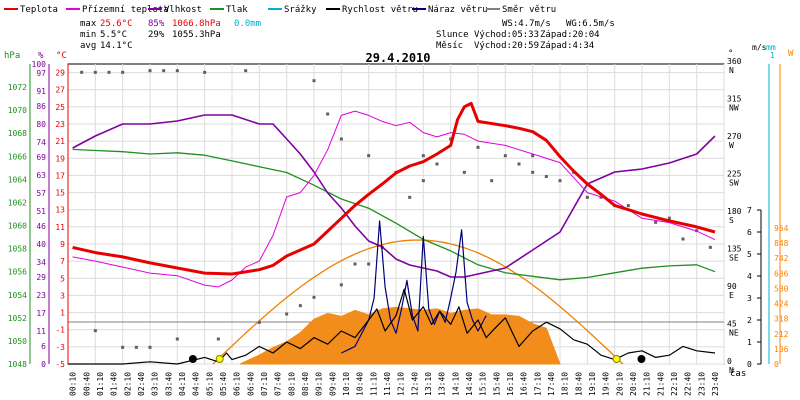 This screenshot has height=400, width=800. What do you see at coordinates (60, 193) in the screenshot?
I see `temperature-tick-15: 15` at bounding box center [60, 193].